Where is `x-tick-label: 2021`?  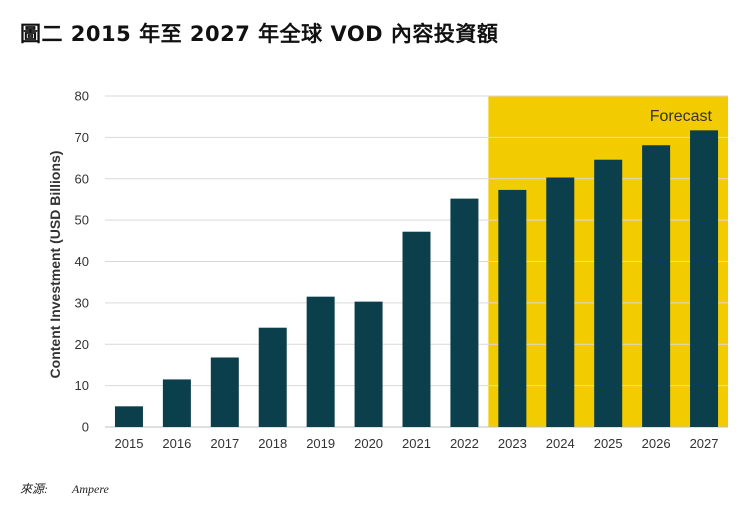 x-tick-label: 2021 is located at coordinates (416, 443).